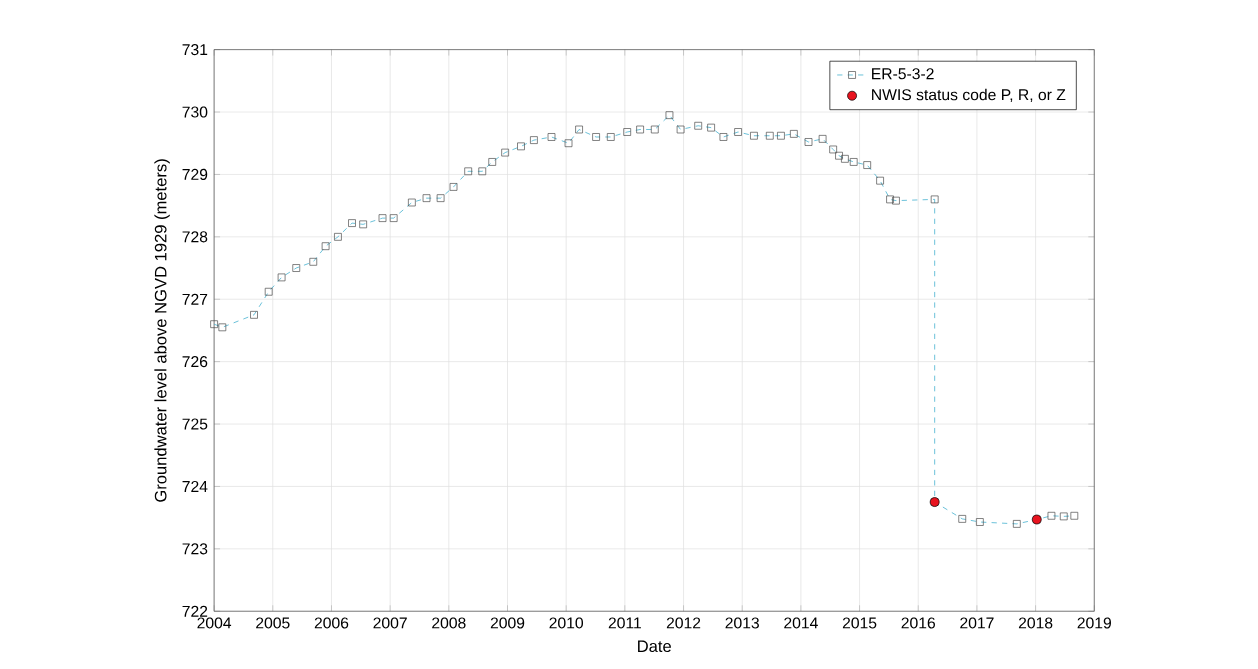 The image size is (1258, 669). I want to click on y-tick-label: 729, so click(195, 174).